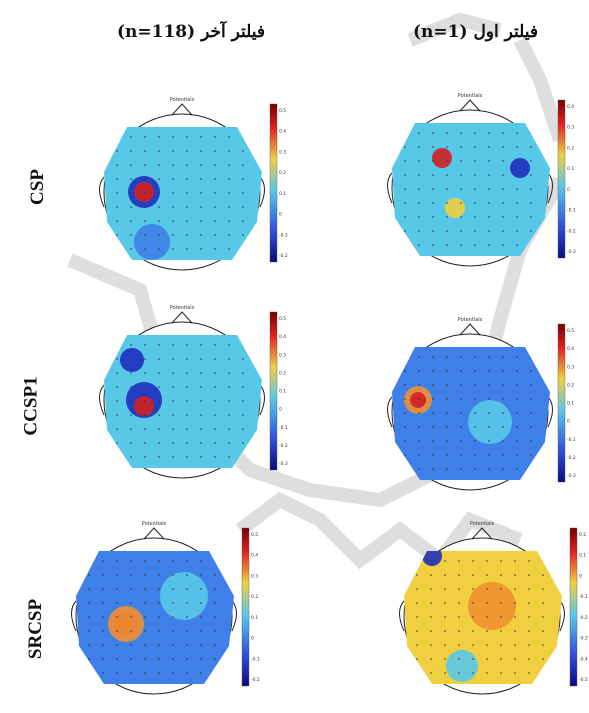 The width and height of the screenshot is (589, 713). Describe the element at coordinates (442, 158) in the screenshot. I see `heat-blob` at that location.